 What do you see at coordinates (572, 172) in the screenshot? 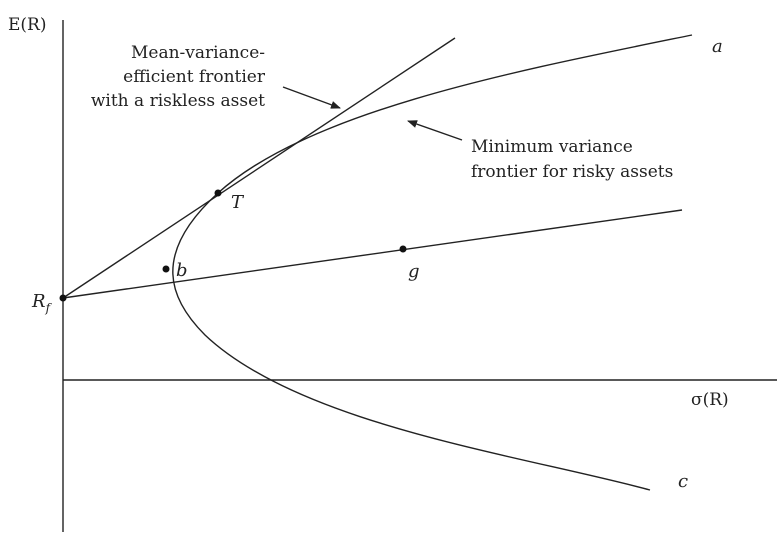
I see `mv-annotation-line2: frontier for risky assets` at bounding box center [572, 172].